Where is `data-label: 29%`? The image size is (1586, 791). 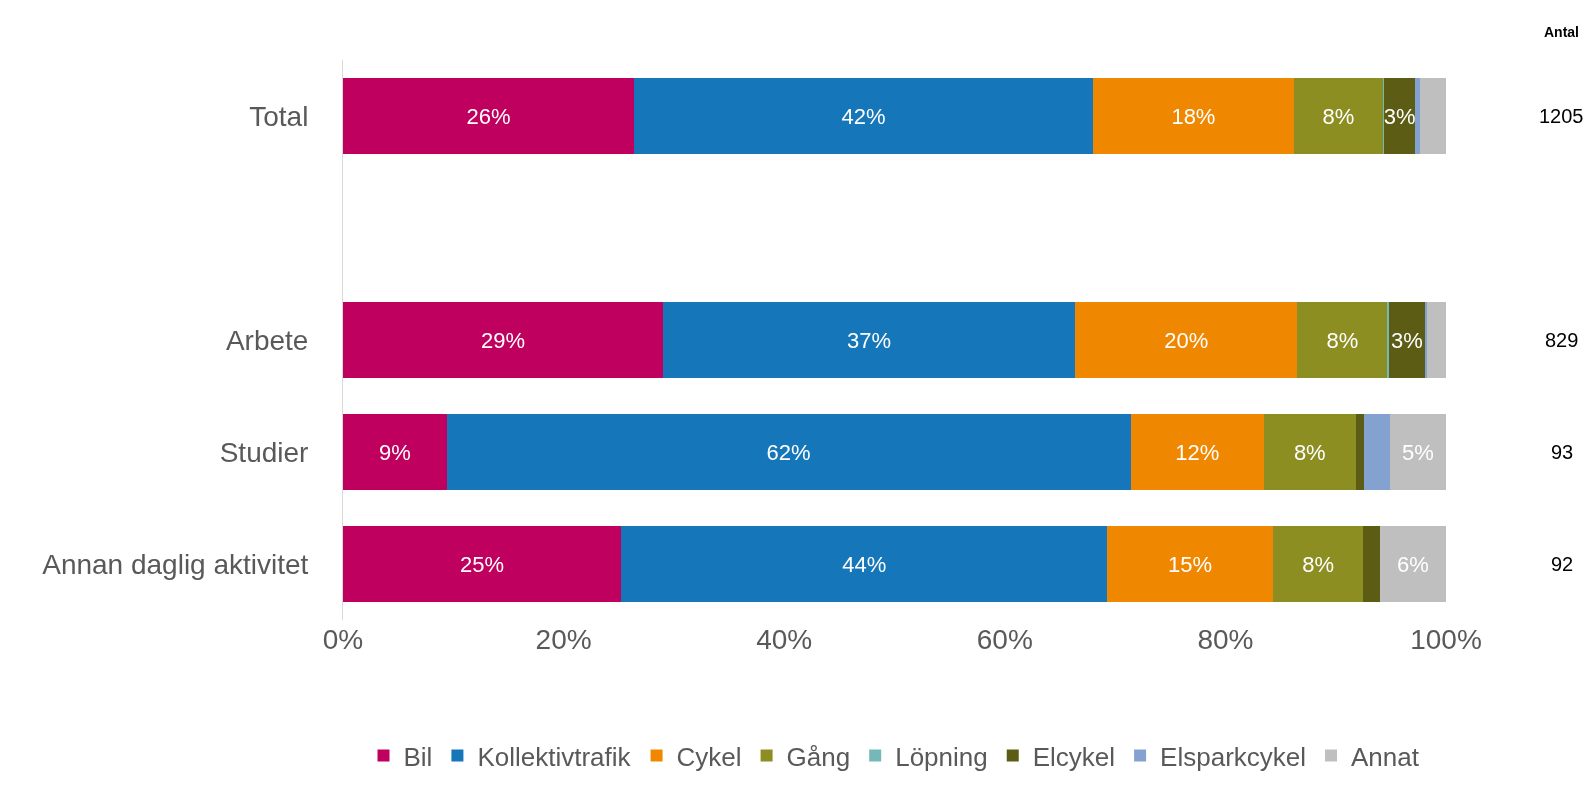 data-label: 29% is located at coordinates (502, 340).